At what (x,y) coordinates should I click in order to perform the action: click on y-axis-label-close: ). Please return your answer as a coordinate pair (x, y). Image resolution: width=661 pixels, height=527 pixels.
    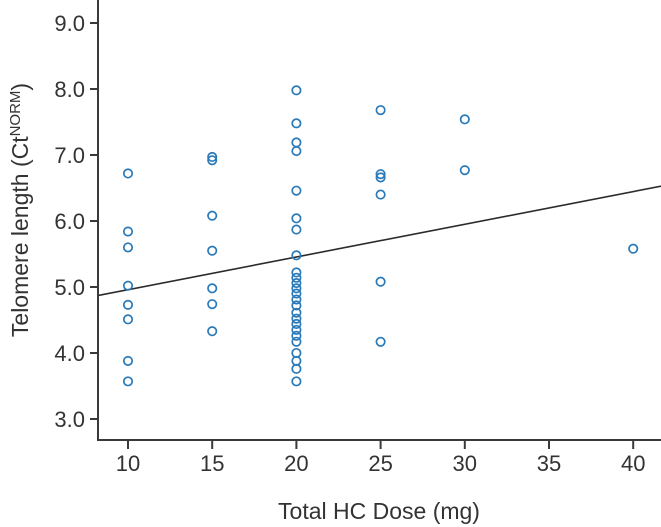
    Looking at the image, I should click on (20, 87).